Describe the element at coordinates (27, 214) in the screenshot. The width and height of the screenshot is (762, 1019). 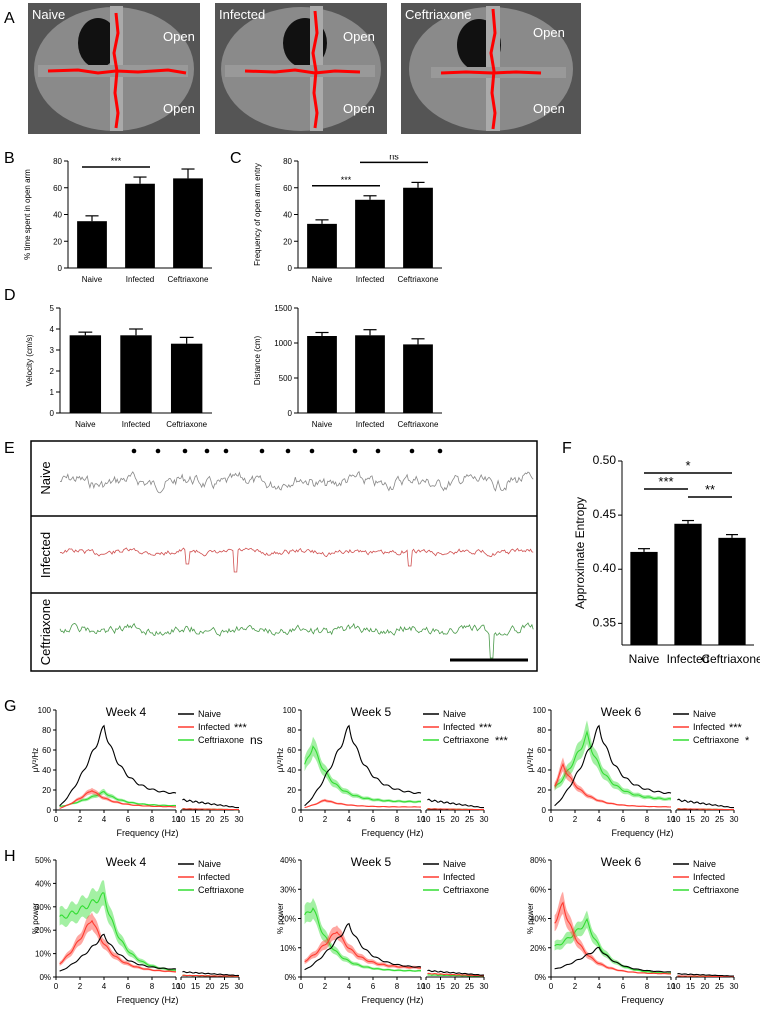
I see `y-axis-label: % time spent in open arm` at that location.